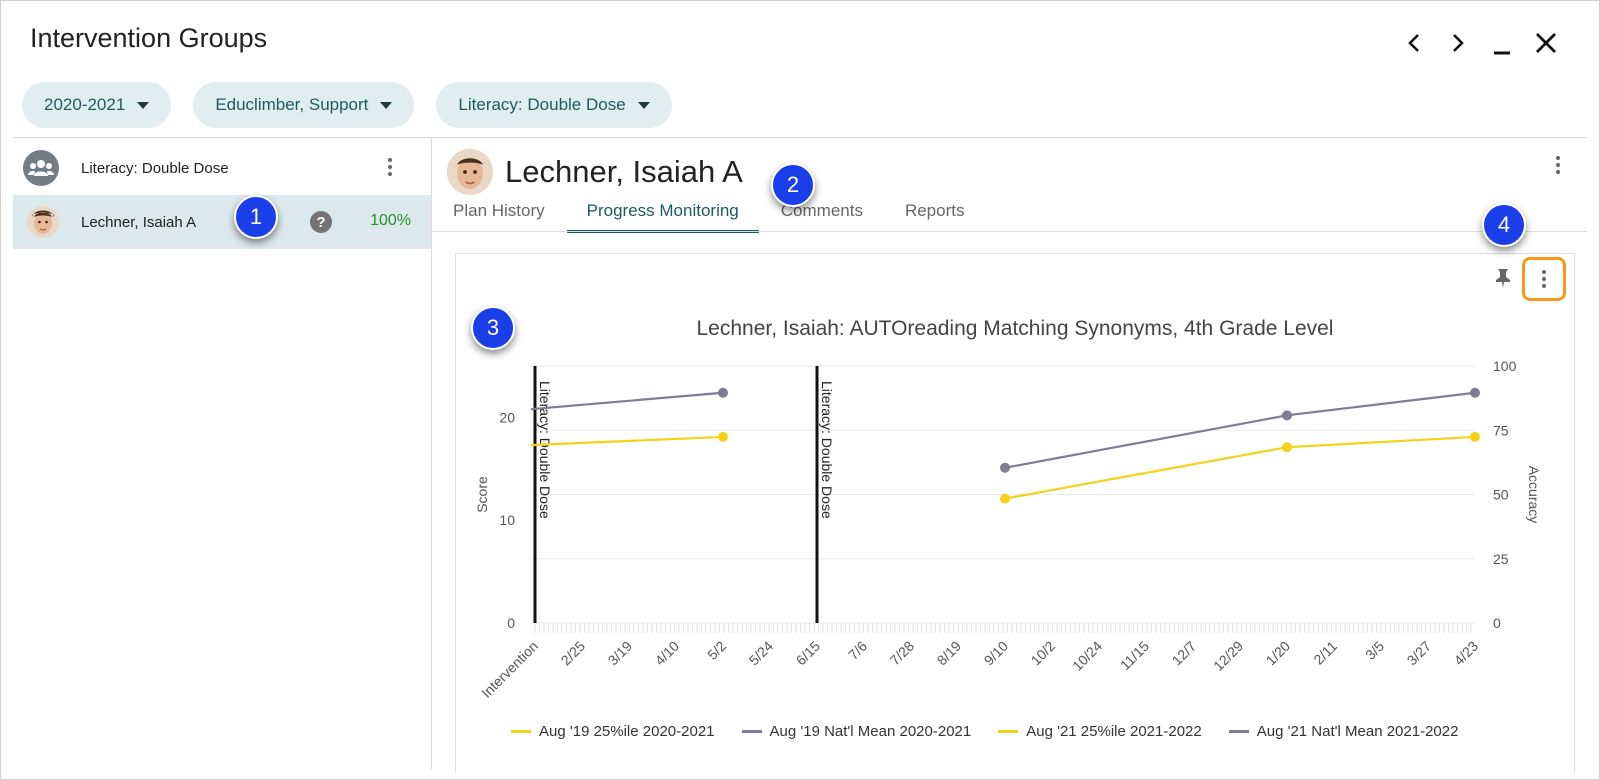  What do you see at coordinates (624, 171) in the screenshot?
I see `student-title: Lechner, Isaiah A` at bounding box center [624, 171].